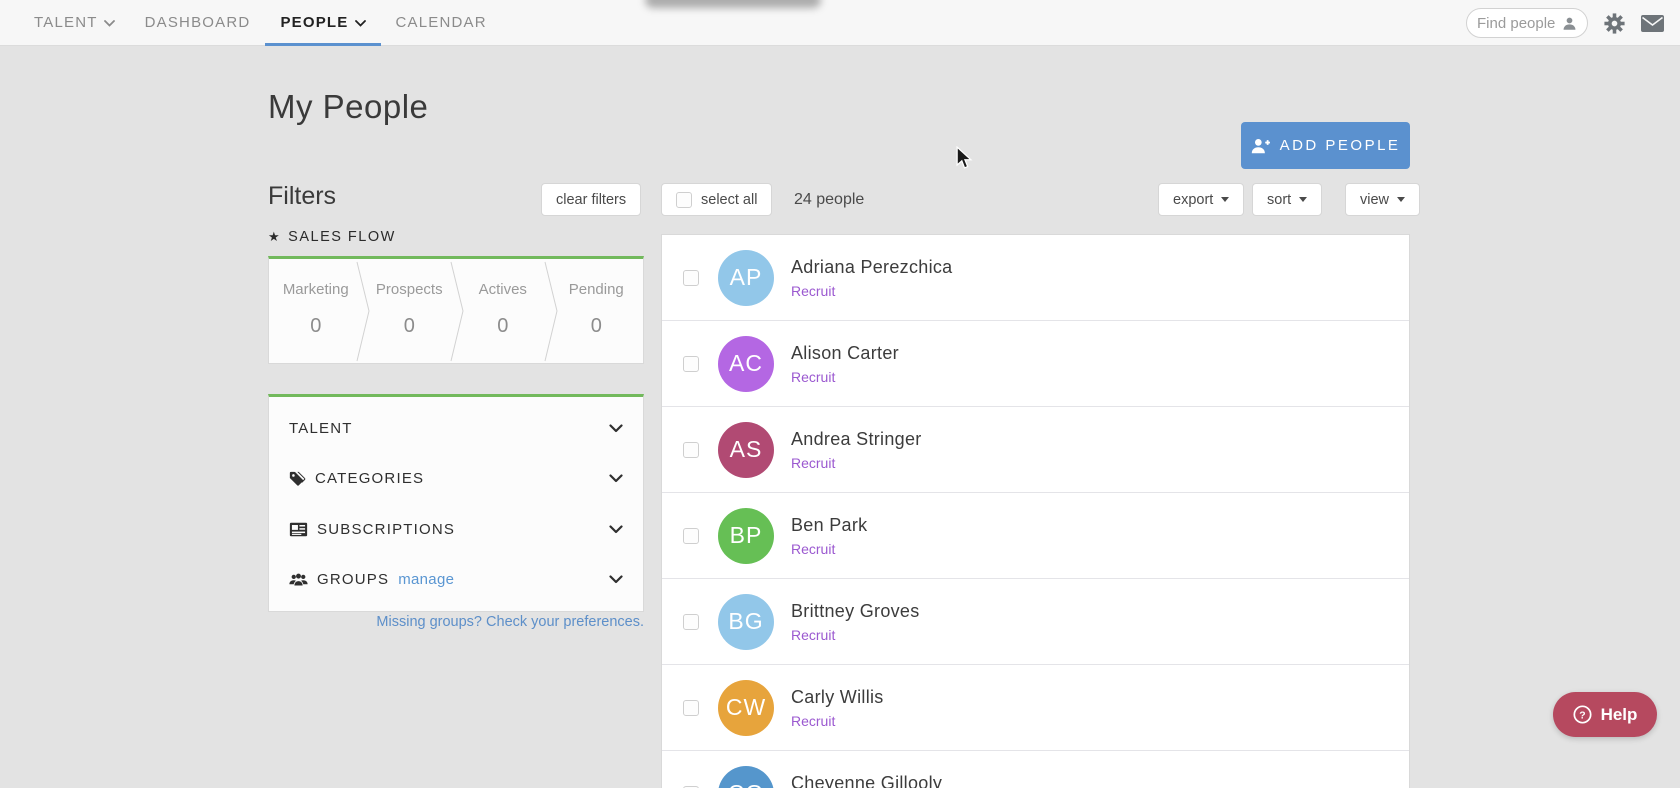 Image resolution: width=1680 pixels, height=788 pixels. Describe the element at coordinates (1375, 199) in the screenshot. I see `view-label: view` at that location.